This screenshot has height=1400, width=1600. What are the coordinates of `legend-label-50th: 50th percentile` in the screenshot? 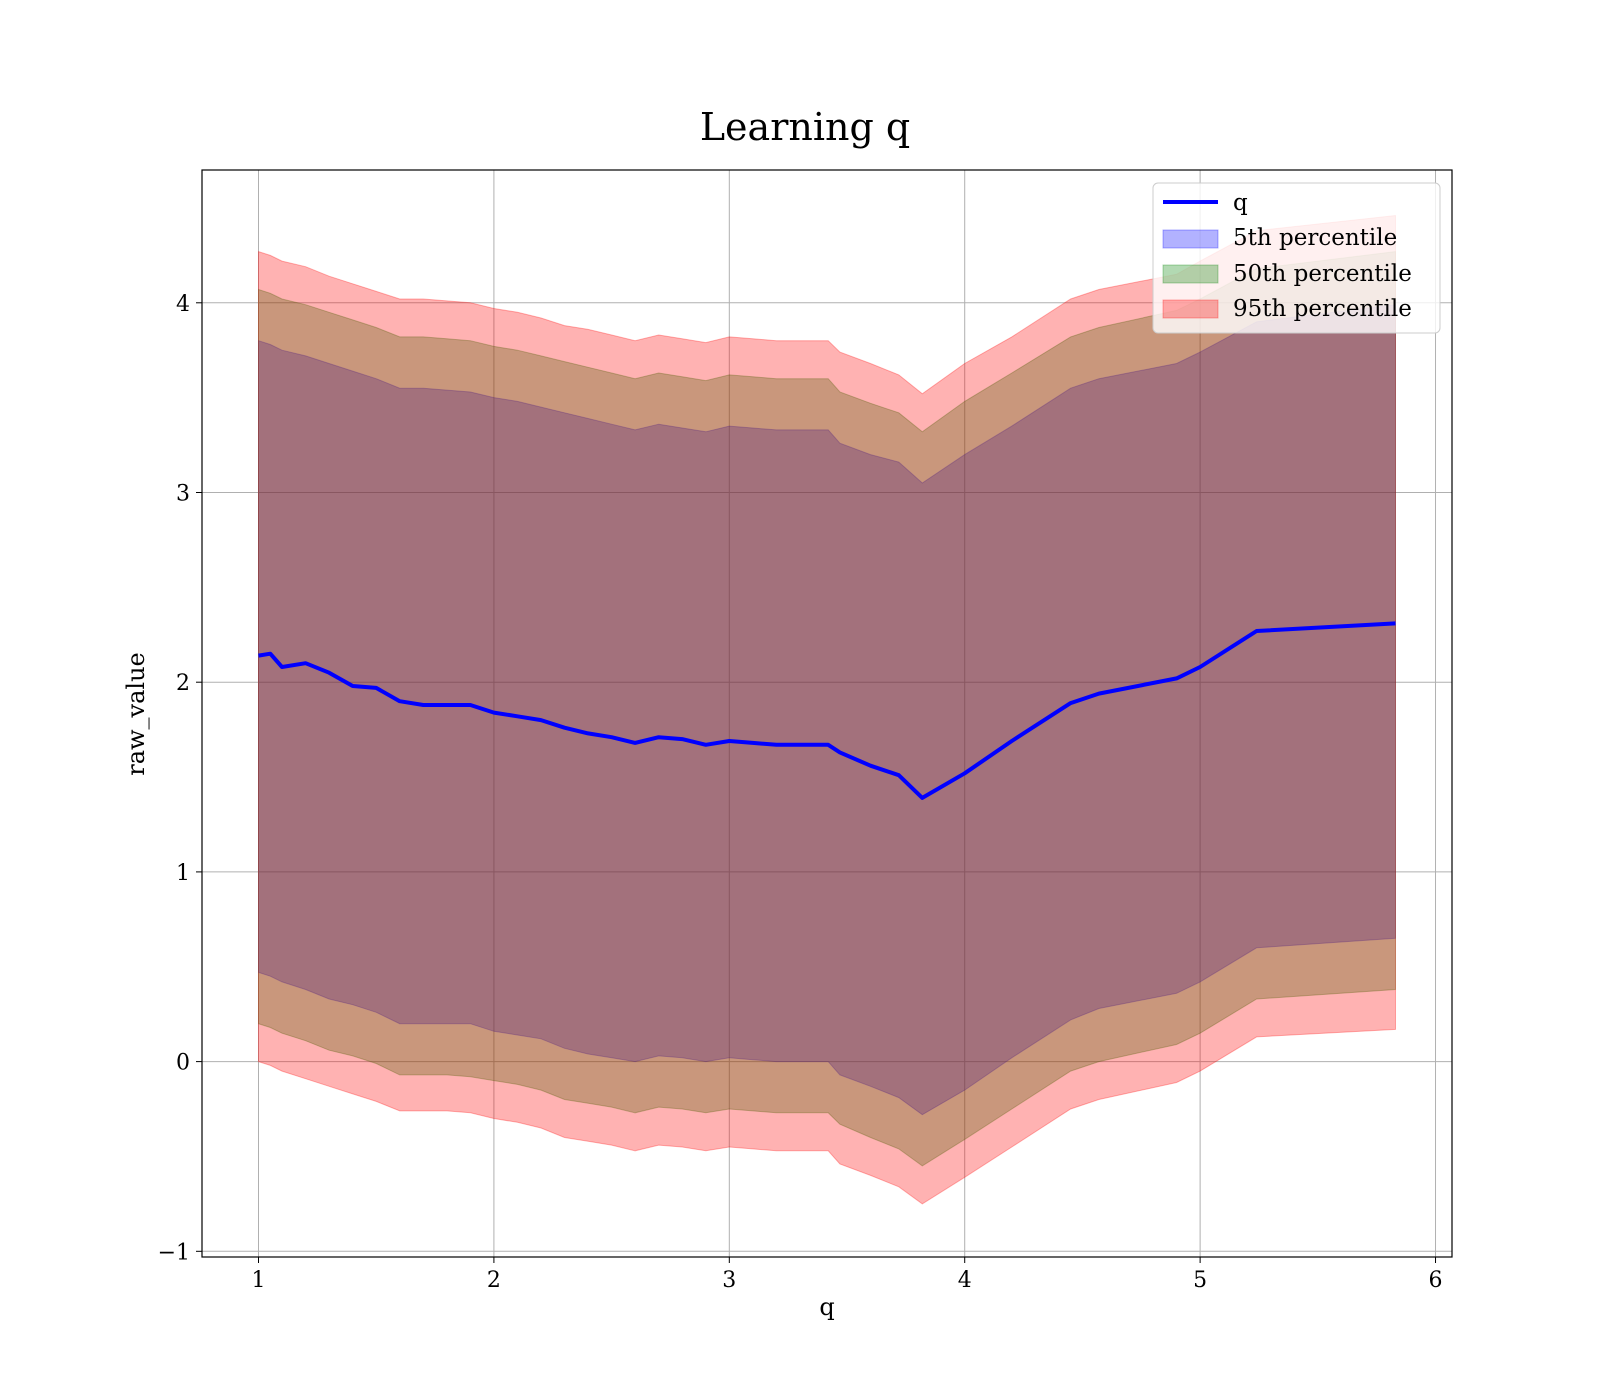 It's located at (1322, 274).